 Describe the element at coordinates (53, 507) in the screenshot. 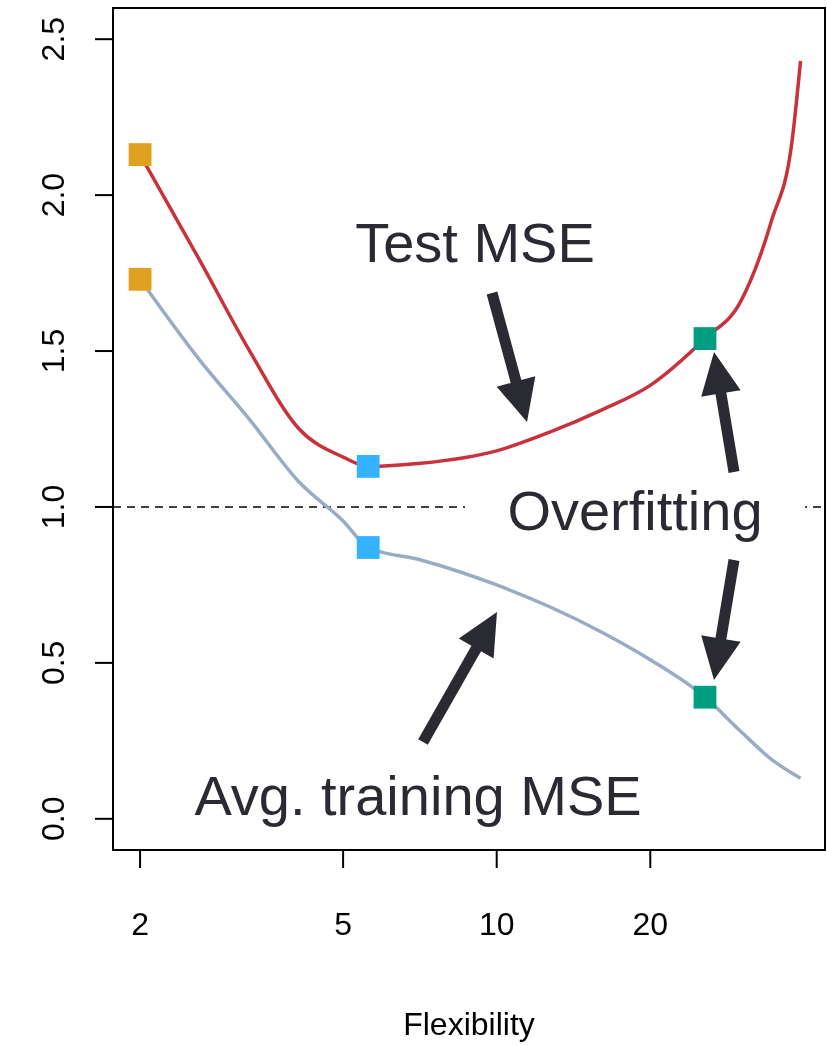

I see `y-tick-label: 1.0` at that location.